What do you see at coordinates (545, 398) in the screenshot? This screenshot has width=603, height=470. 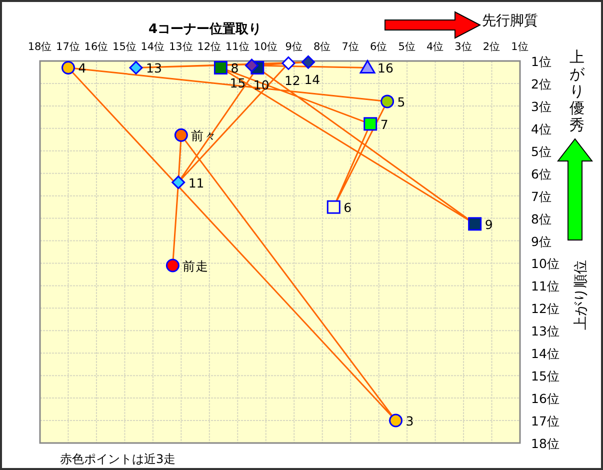 I see `y-tick-label: 16位` at bounding box center [545, 398].